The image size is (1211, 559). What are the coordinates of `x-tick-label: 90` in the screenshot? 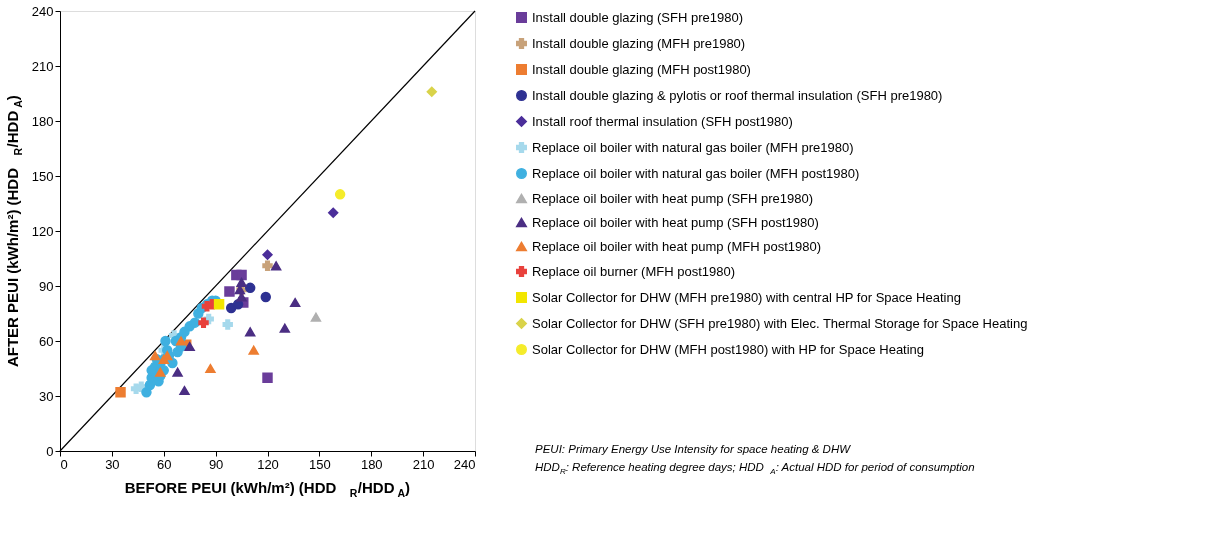 It's located at (216, 464).